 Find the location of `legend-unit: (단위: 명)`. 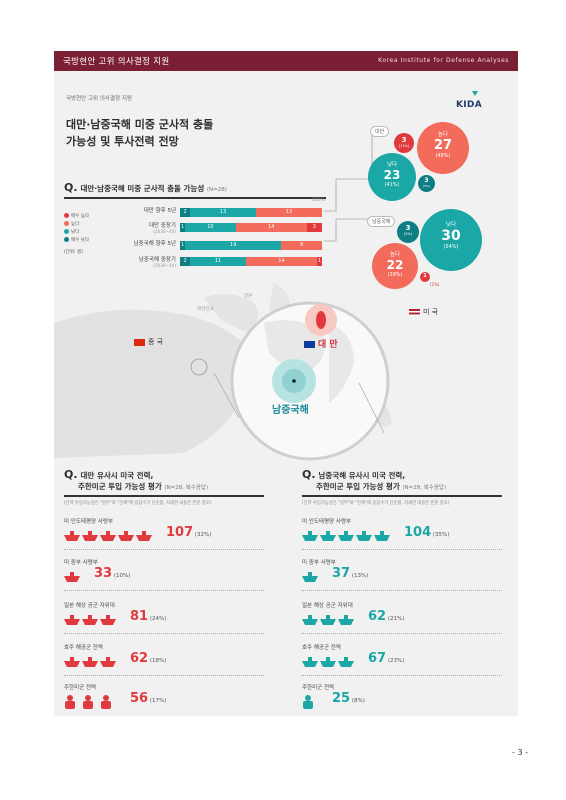

legend-unit: (단위: 명) is located at coordinates (73, 252).